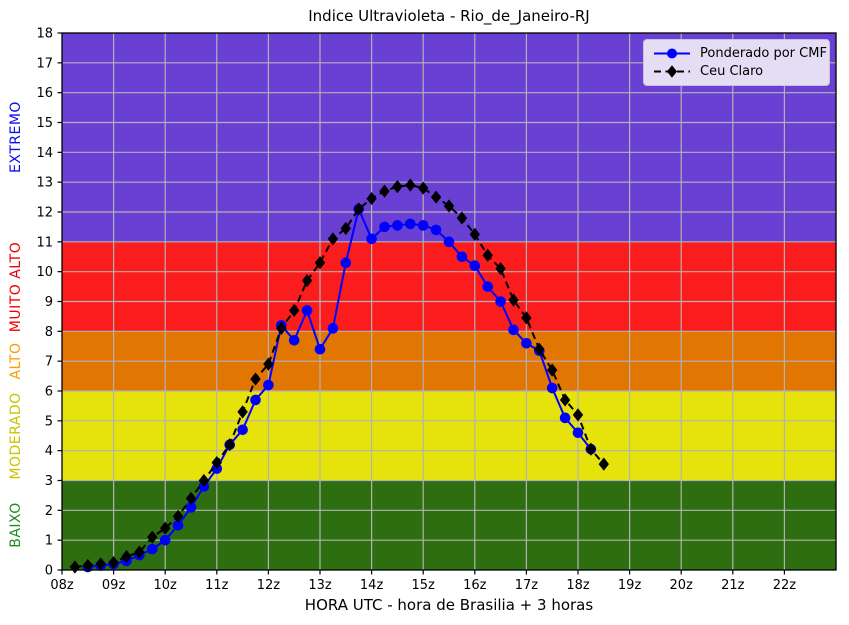 Image resolution: width=849 pixels, height=625 pixels. Describe the element at coordinates (449, 436) in the screenshot. I see `uv-band-moderado` at that location.